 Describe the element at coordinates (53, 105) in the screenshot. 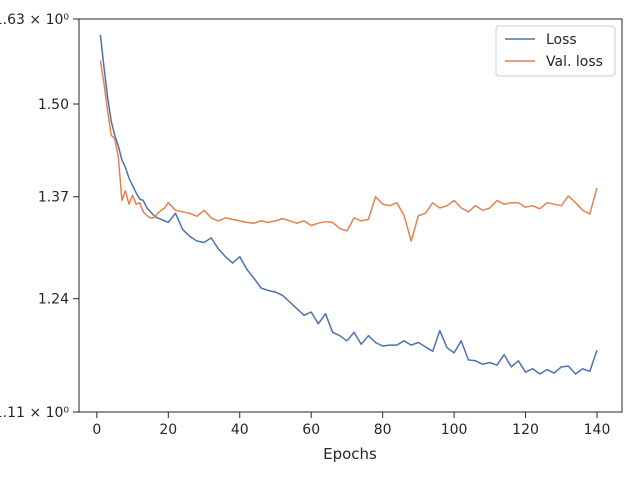

I see `y-tick-label: 1.50` at that location.